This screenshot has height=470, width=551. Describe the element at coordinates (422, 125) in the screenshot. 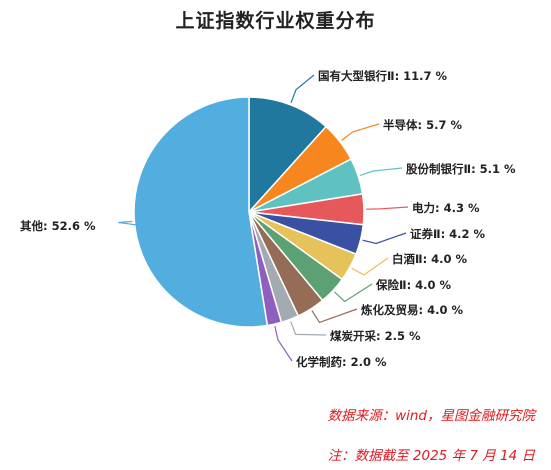

I see `data-label: 半导体: 5.7 %` at that location.